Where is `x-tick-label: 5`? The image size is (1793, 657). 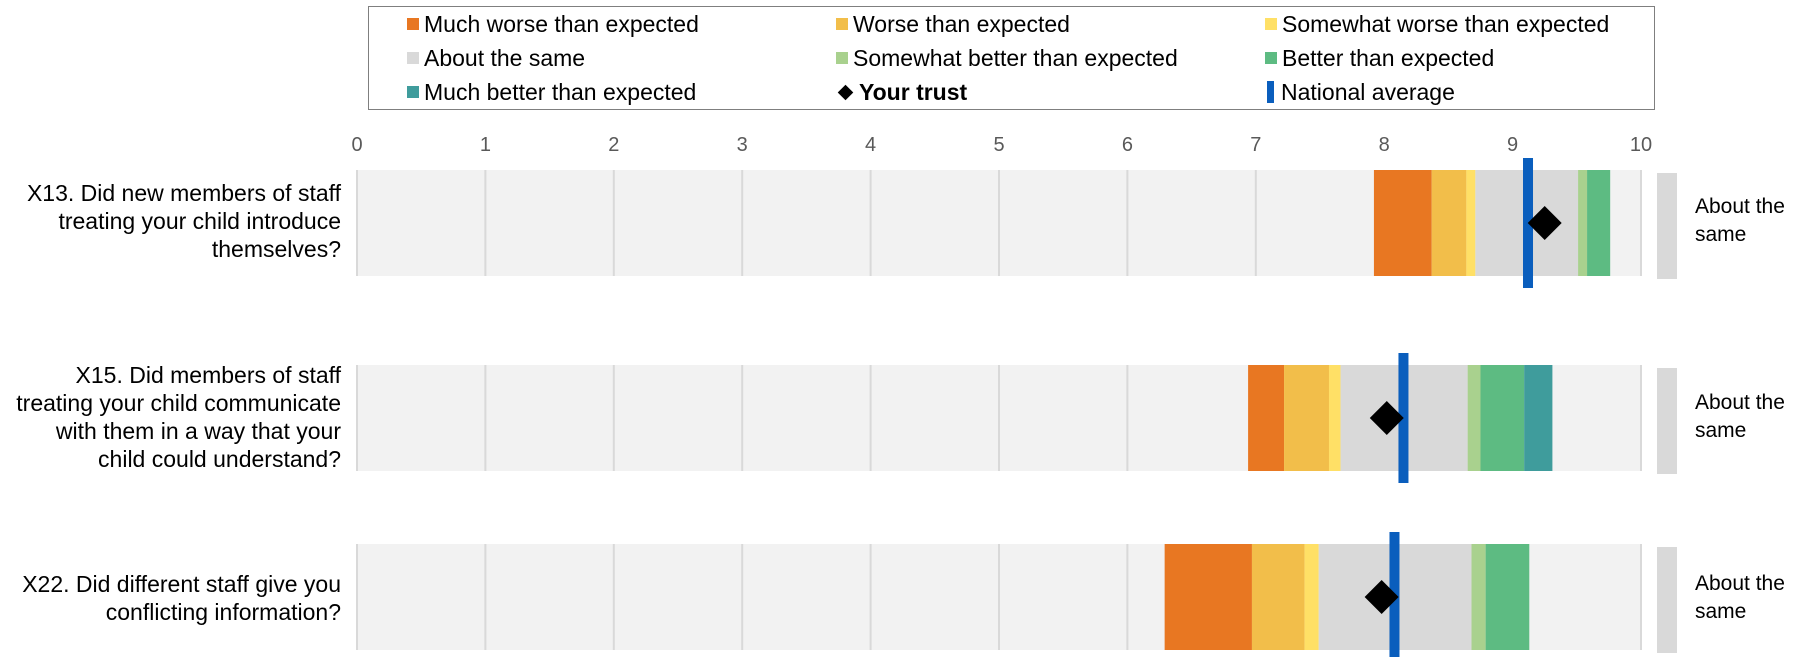
x-tick-label: 5 is located at coordinates (998, 145).